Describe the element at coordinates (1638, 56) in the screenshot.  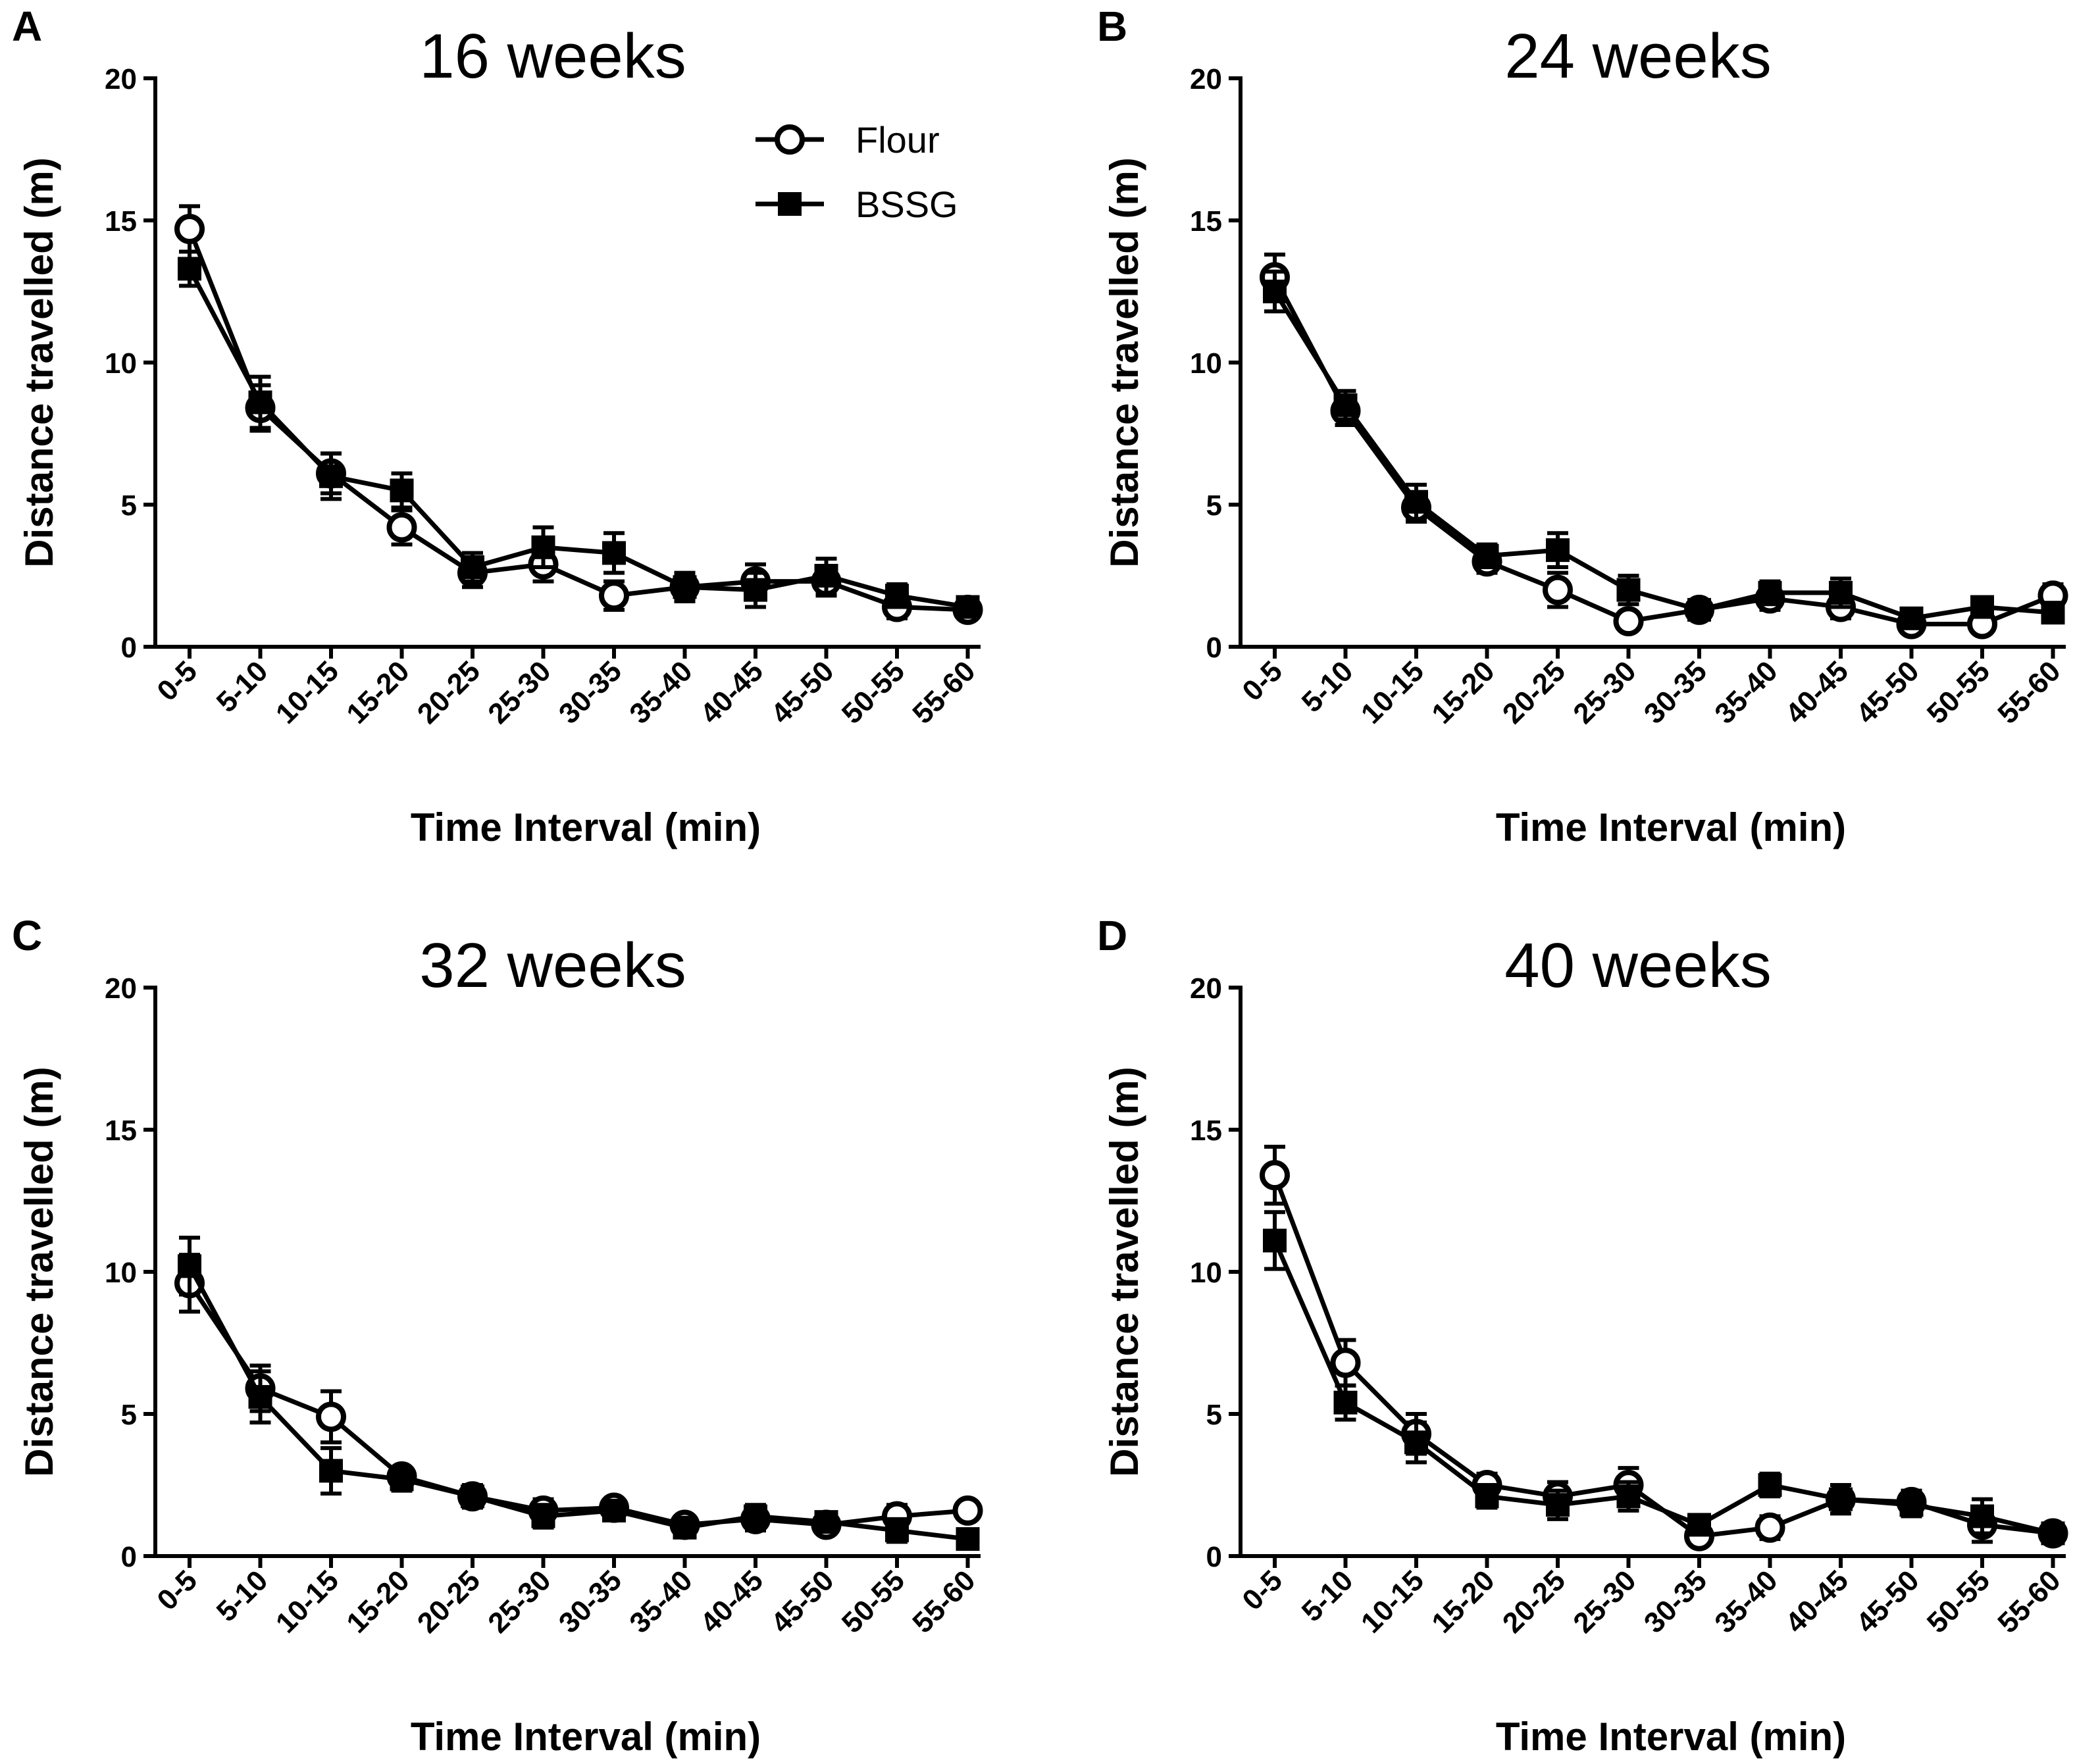
I see `chart-title: 24 weeks` at that location.